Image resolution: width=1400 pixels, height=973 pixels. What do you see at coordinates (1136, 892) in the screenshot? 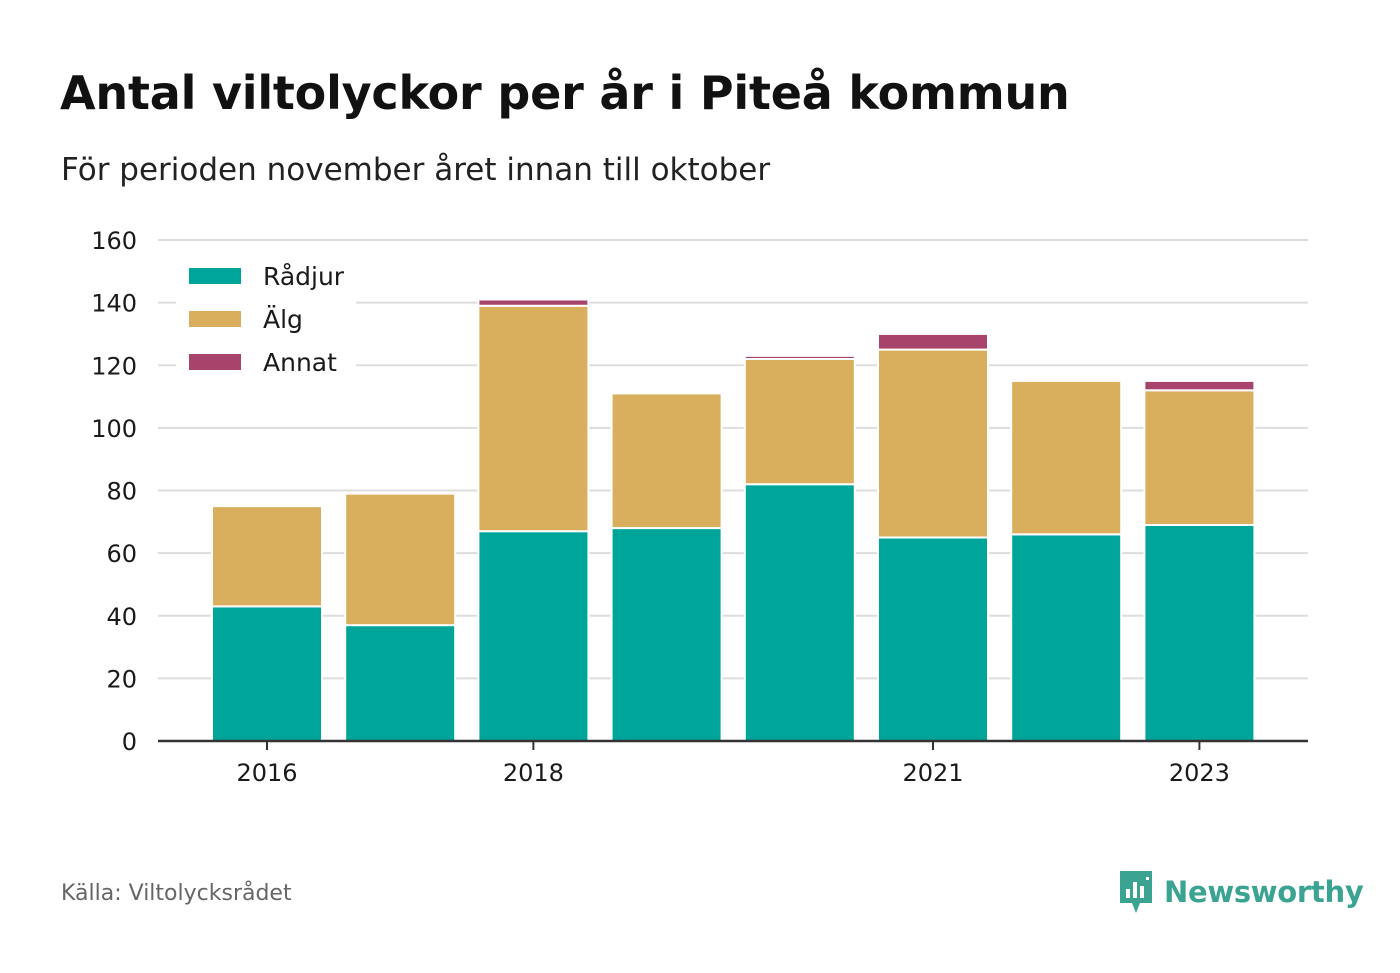
I see `bar-chart-speech-icon` at bounding box center [1136, 892].